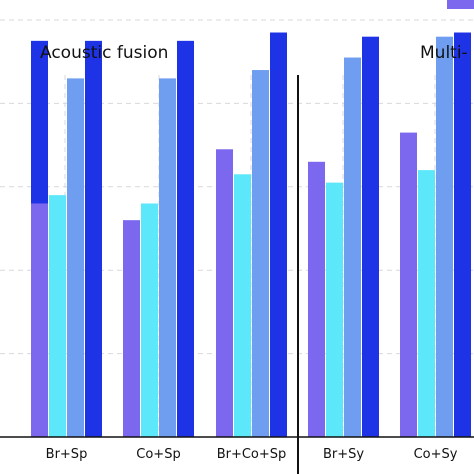 Image resolution: width=474 pixels, height=474 pixels. Describe the element at coordinates (67, 454) in the screenshot. I see `x-tick-label: Br+Sp` at that location.